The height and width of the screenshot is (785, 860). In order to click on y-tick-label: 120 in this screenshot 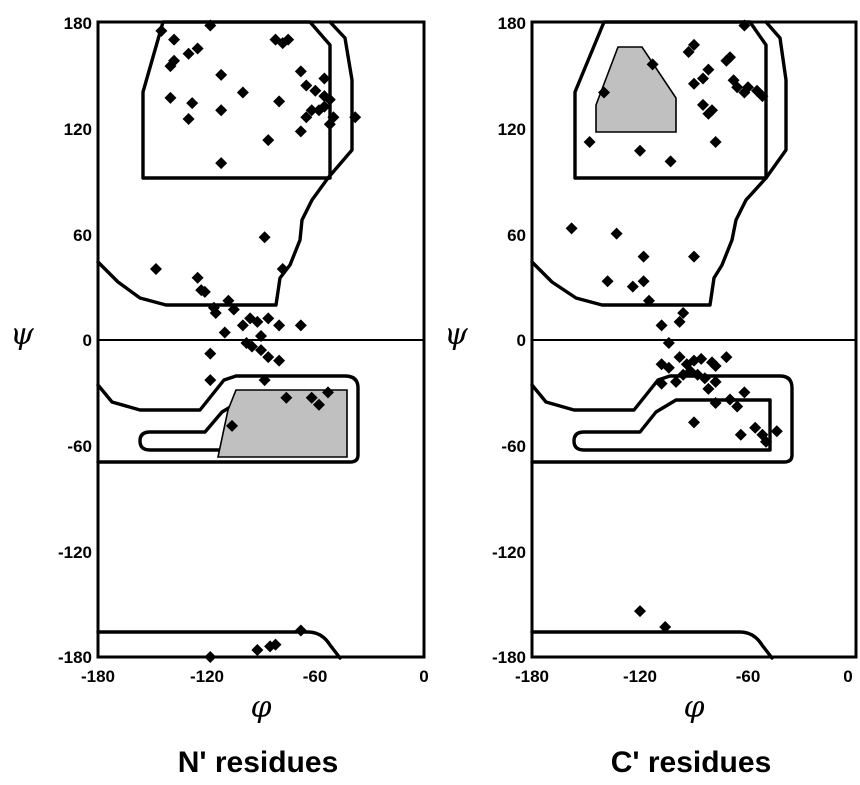, I will do `click(78, 129)`.